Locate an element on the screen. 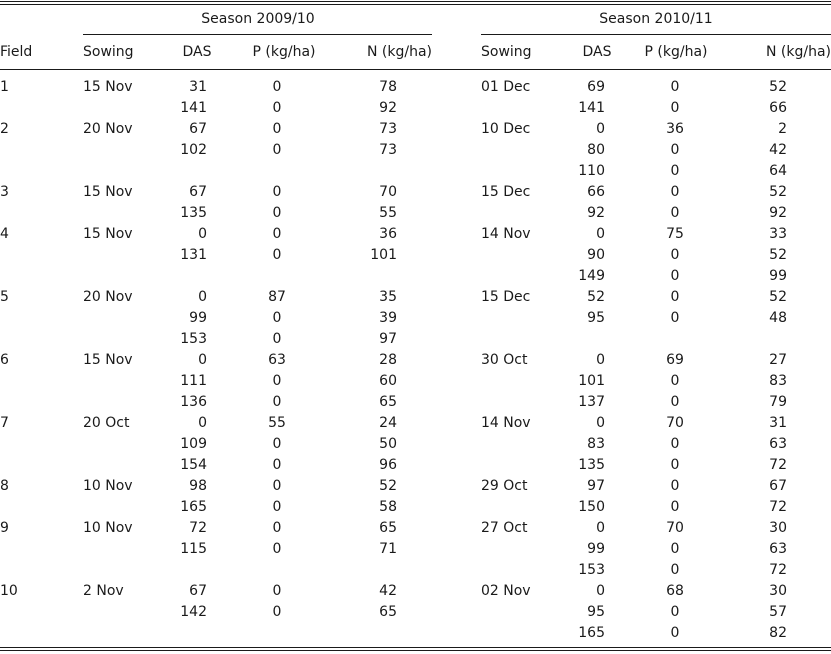 The width and height of the screenshot is (831, 654). n-cell: 66 is located at coordinates (778, 108).